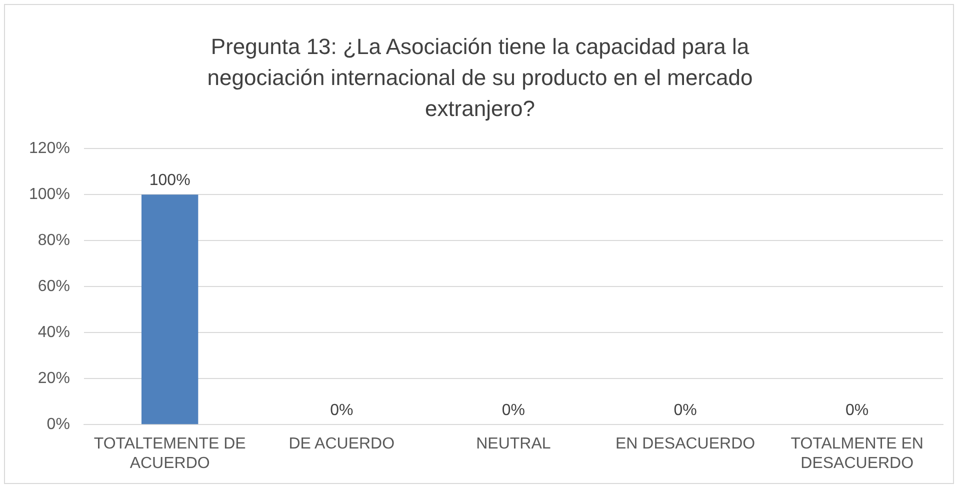  I want to click on x-tick-label: TOTALTEMENTE DE ACUERDO, so click(170, 454).